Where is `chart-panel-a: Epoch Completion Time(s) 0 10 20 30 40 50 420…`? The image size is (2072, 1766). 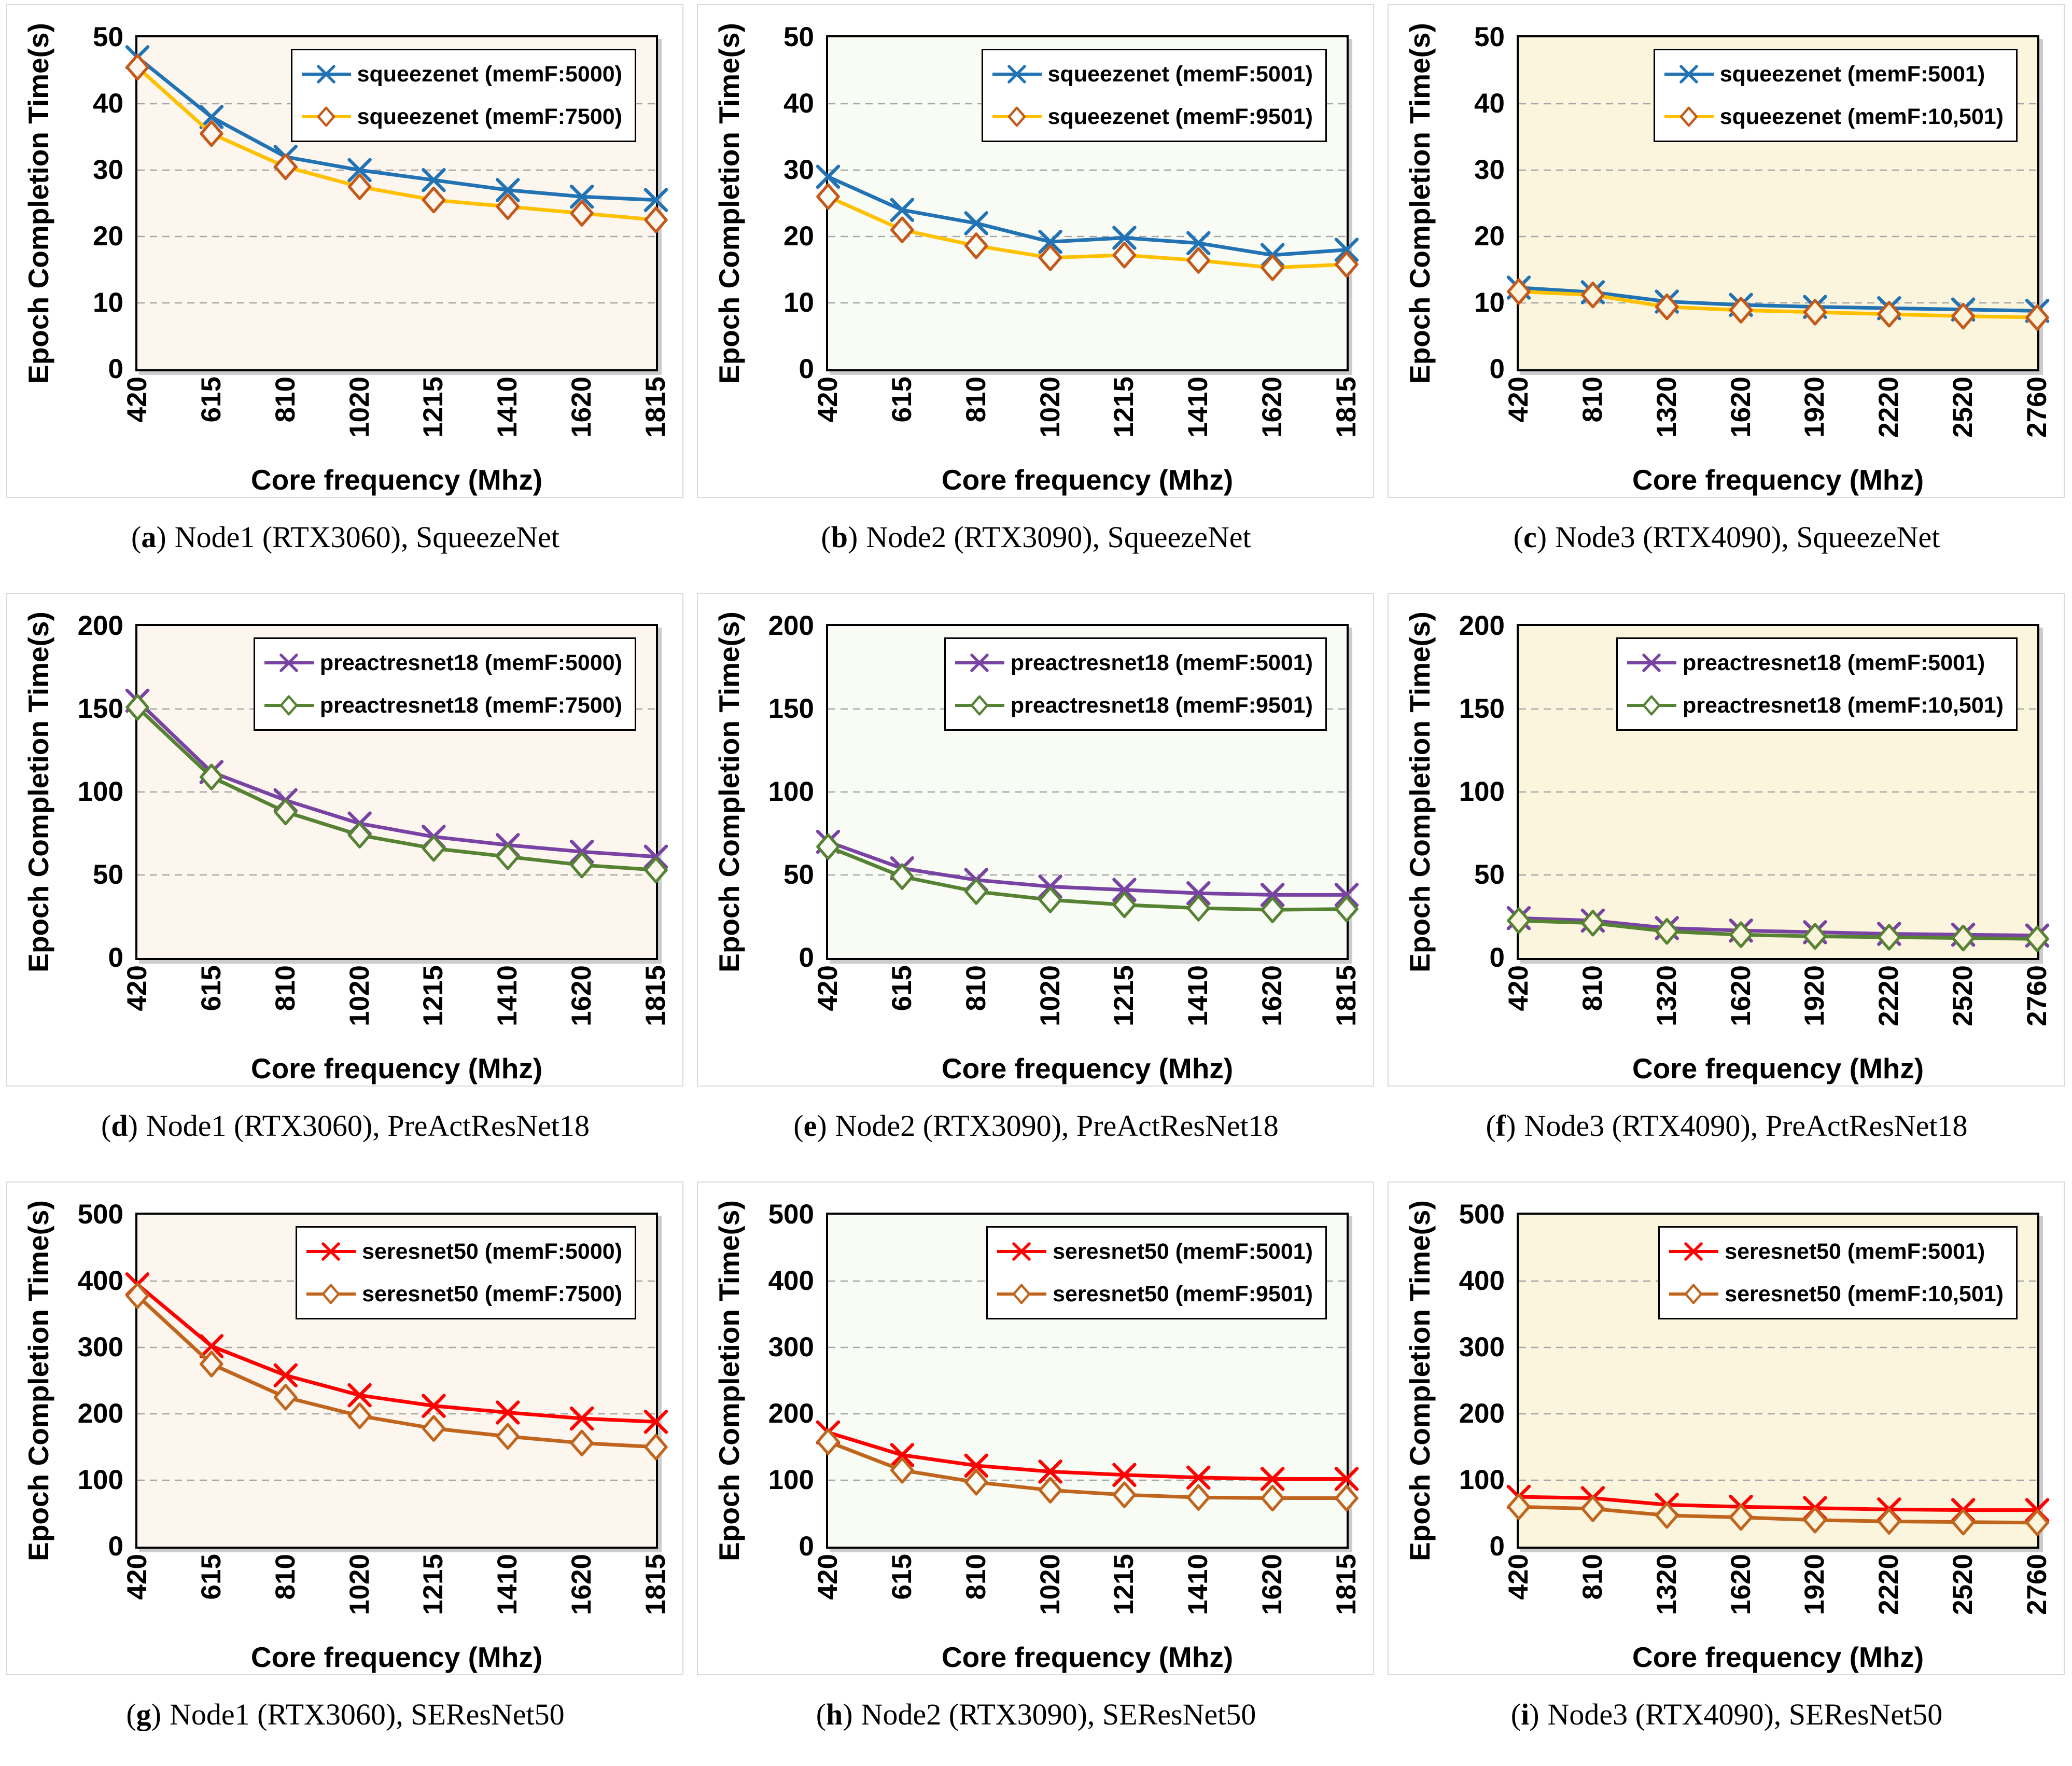
chart-panel-a: Epoch Completion Time(s) 0 10 20 30 40 50 420… is located at coordinates (345, 294).